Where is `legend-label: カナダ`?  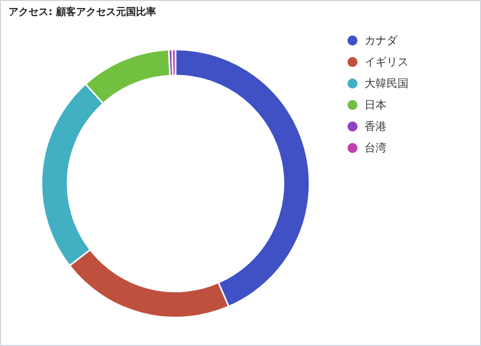
legend-label: カナダ is located at coordinates (381, 40).